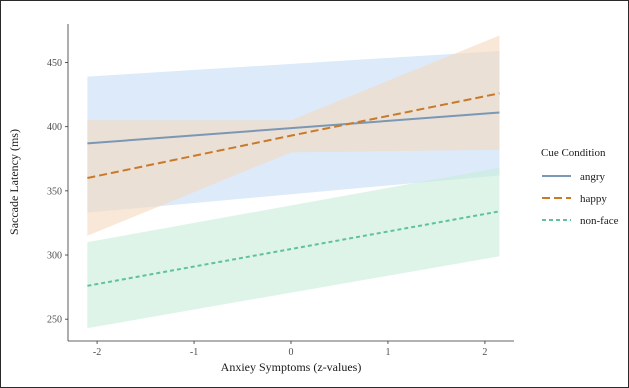 The width and height of the screenshot is (629, 388). I want to click on legend-item-non-face: non-face, so click(580, 221).